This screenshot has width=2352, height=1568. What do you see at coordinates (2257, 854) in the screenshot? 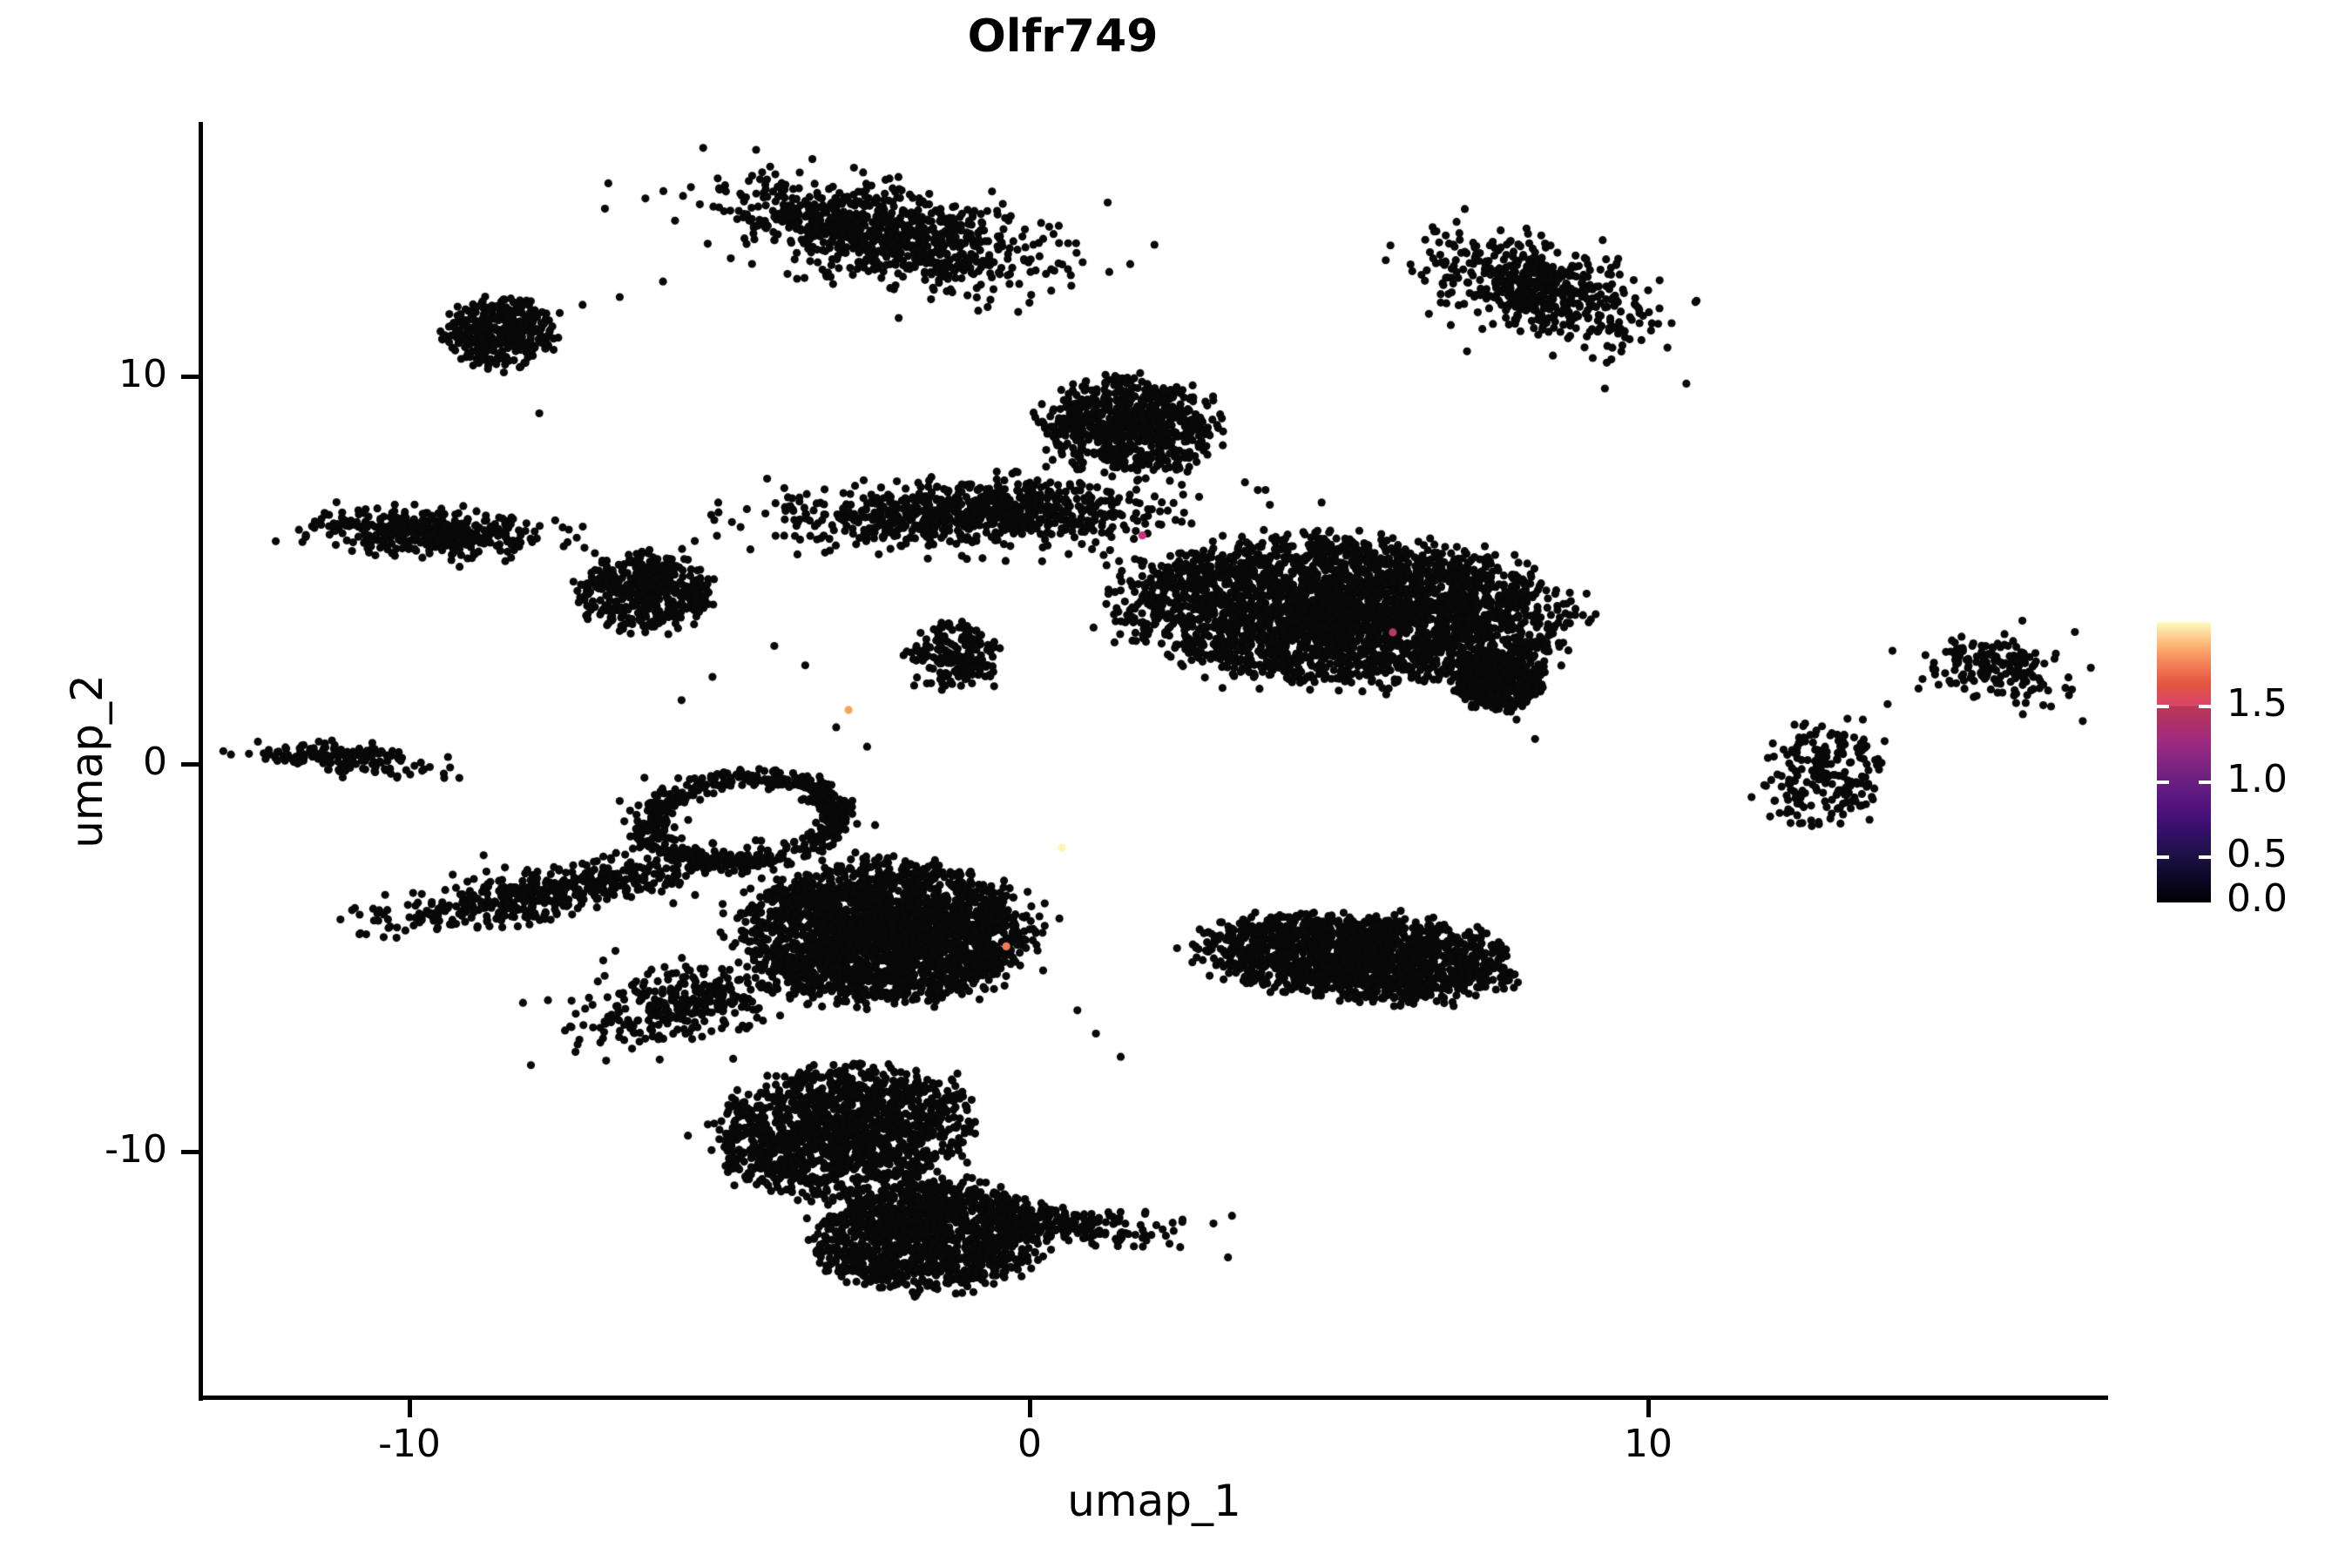
I see `colorbar-label-2: 0.5` at bounding box center [2257, 854].